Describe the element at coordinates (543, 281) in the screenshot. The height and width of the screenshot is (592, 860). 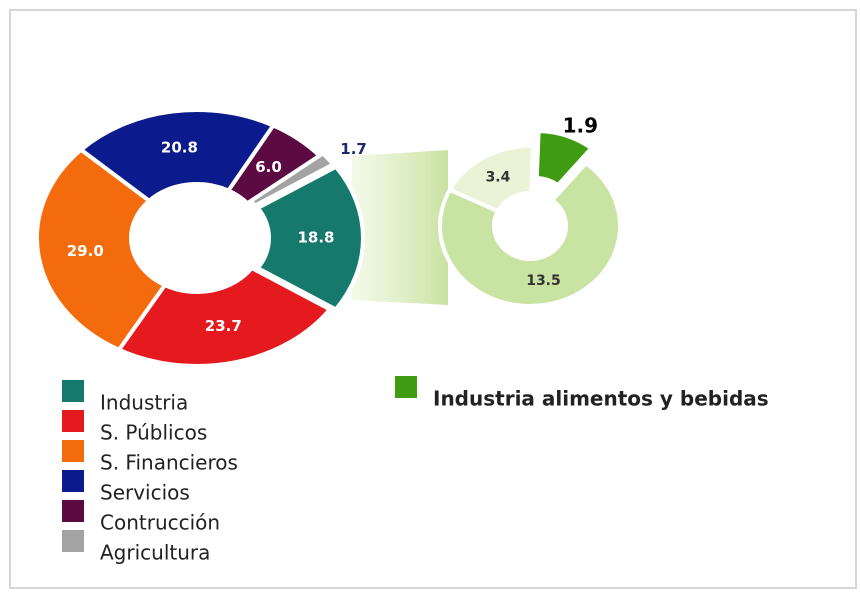
I see `data-label: 13.5` at that location.